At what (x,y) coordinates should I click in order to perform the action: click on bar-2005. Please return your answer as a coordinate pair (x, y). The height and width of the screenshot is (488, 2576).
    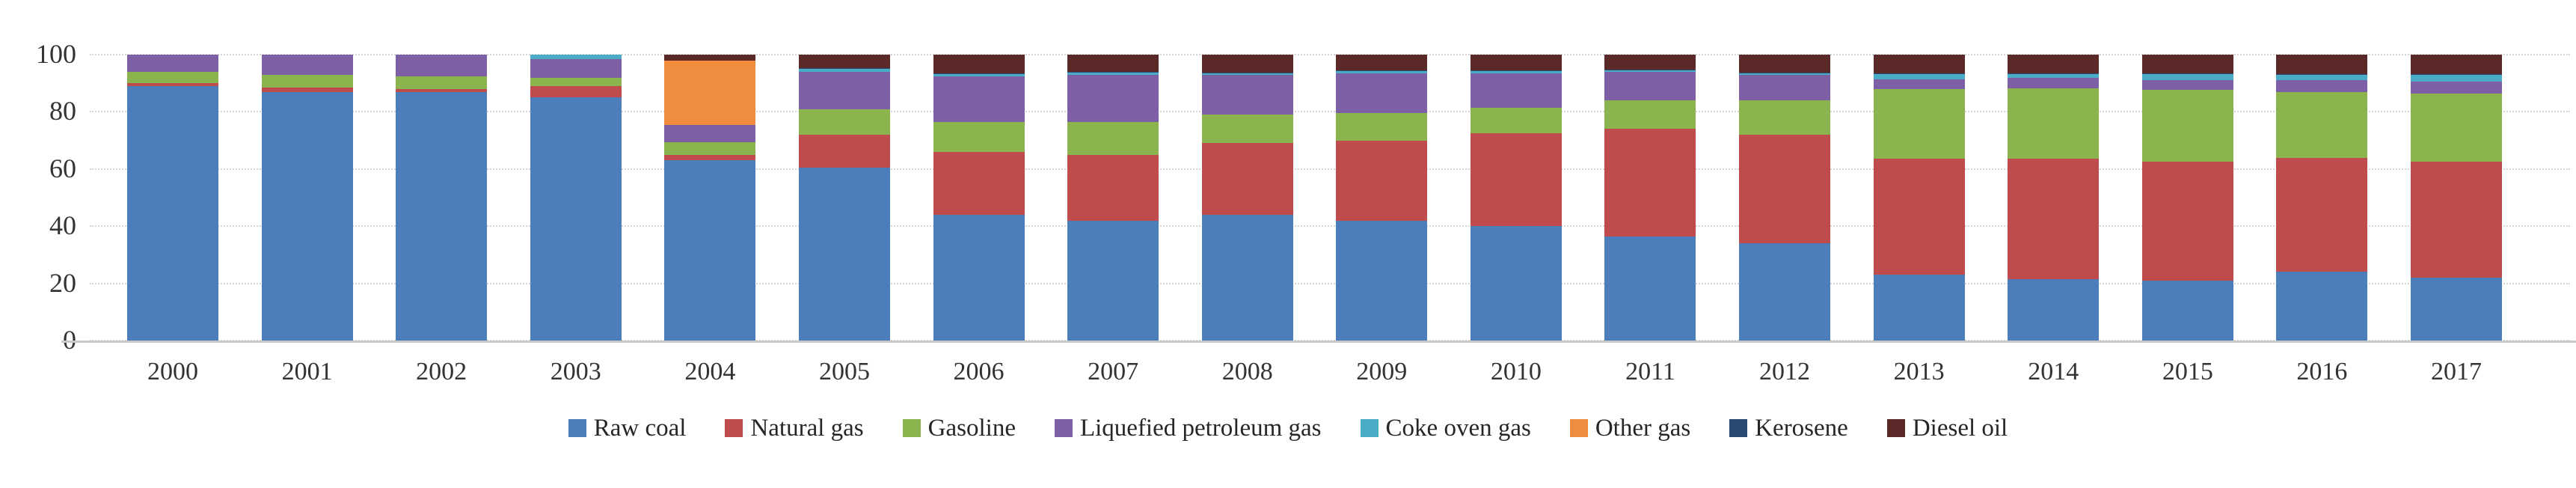
    Looking at the image, I should click on (844, 198).